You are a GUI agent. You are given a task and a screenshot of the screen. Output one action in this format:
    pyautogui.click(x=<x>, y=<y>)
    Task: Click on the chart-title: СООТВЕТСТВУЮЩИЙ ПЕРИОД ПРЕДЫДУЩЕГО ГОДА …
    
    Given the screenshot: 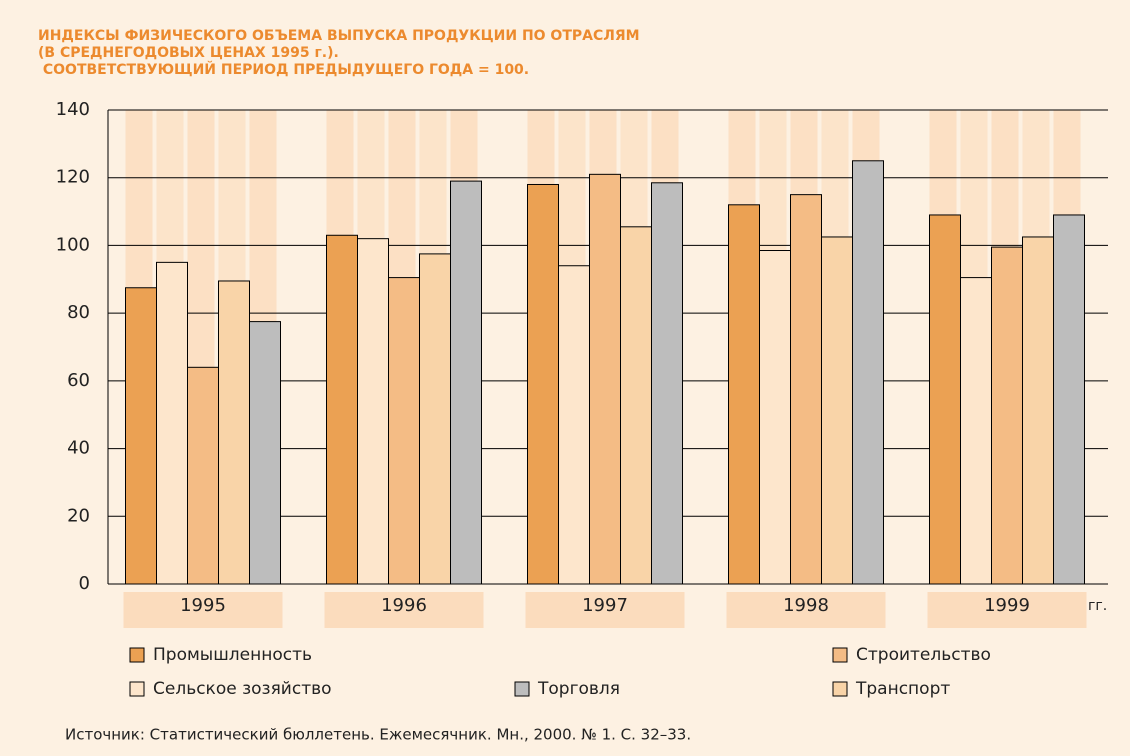 What is the action you would take?
    pyautogui.click(x=283, y=69)
    